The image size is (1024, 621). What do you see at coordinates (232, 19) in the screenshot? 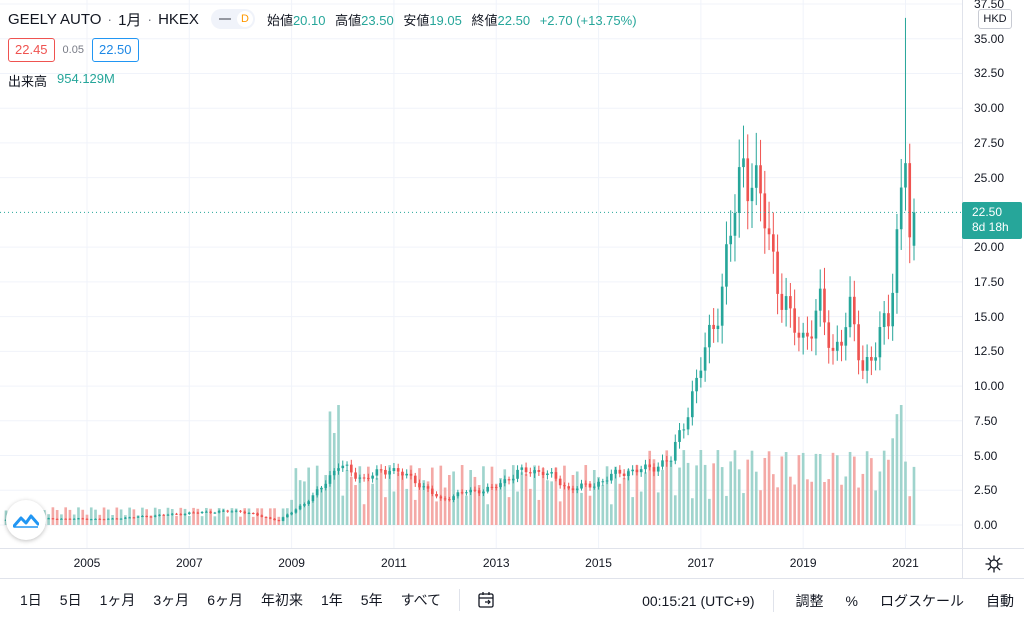
I see `market-status-toggle: D` at bounding box center [232, 19].